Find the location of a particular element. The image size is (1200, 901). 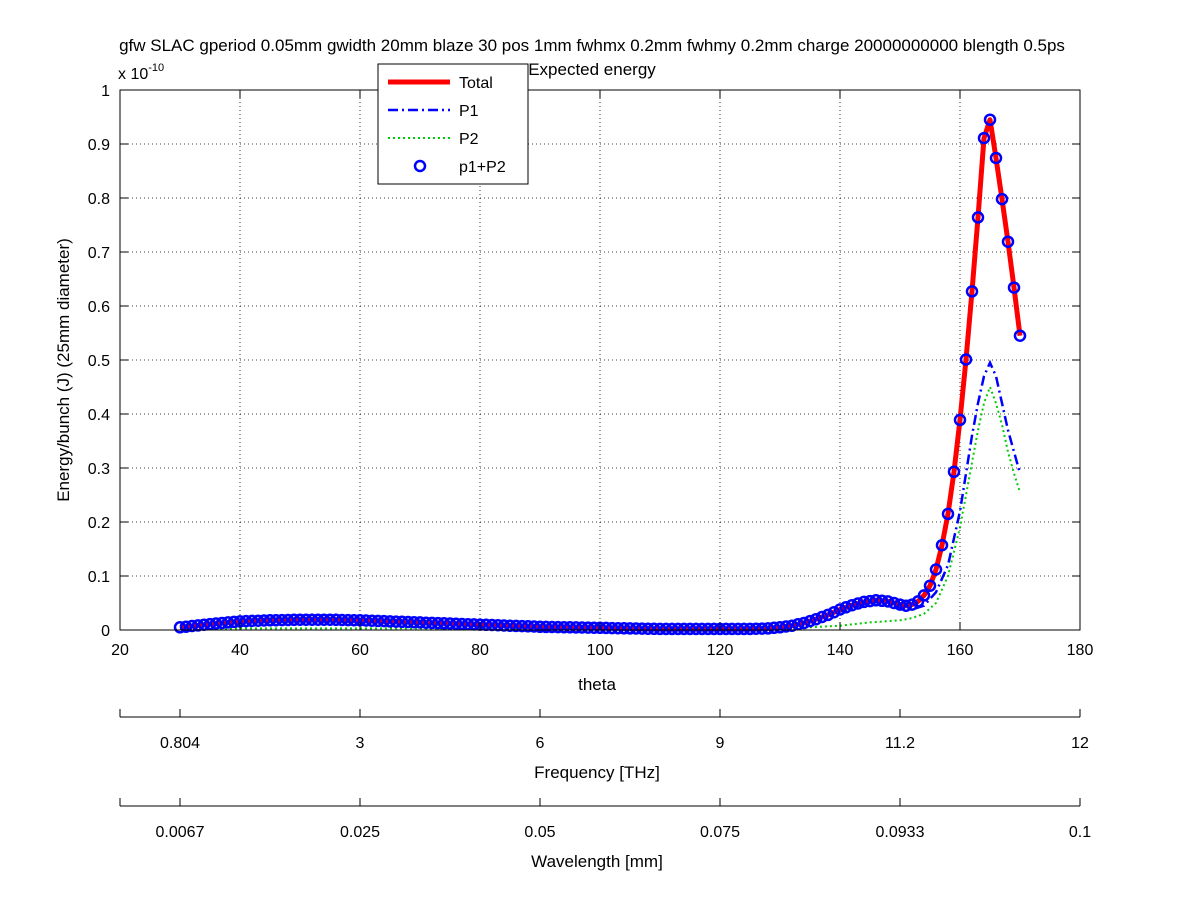

secondary-axis-tick-label: 0.025 is located at coordinates (360, 832).